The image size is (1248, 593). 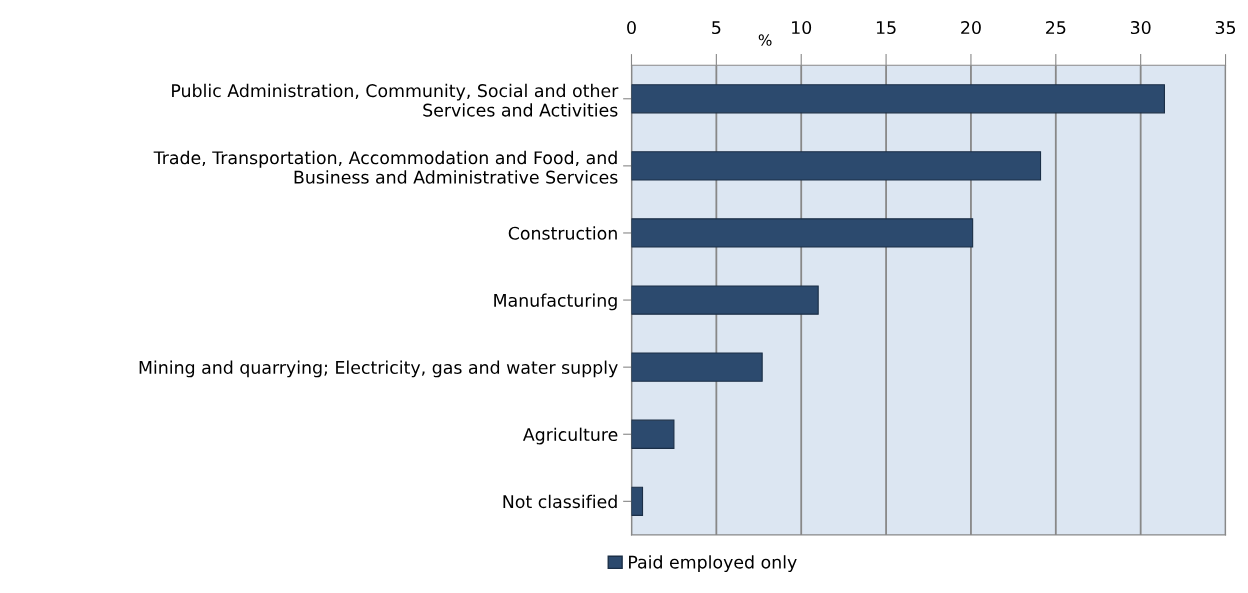 What do you see at coordinates (562, 233) in the screenshot?
I see `y-tick-label: Construction` at bounding box center [562, 233].